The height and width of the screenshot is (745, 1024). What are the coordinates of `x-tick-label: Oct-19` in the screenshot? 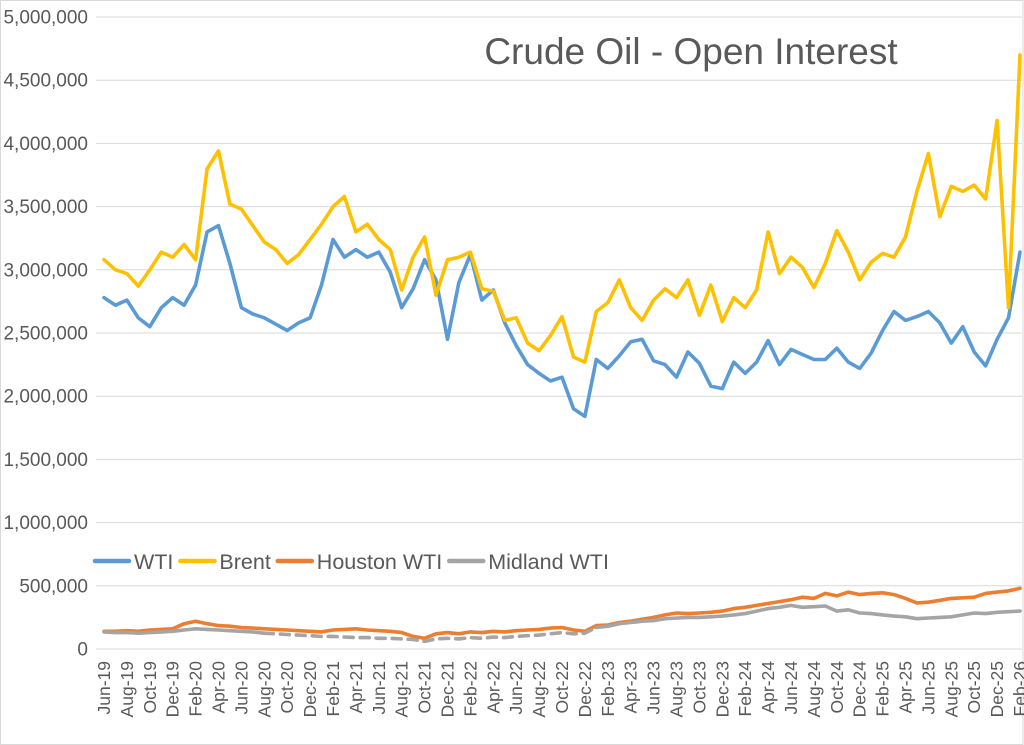 It's located at (150, 687).